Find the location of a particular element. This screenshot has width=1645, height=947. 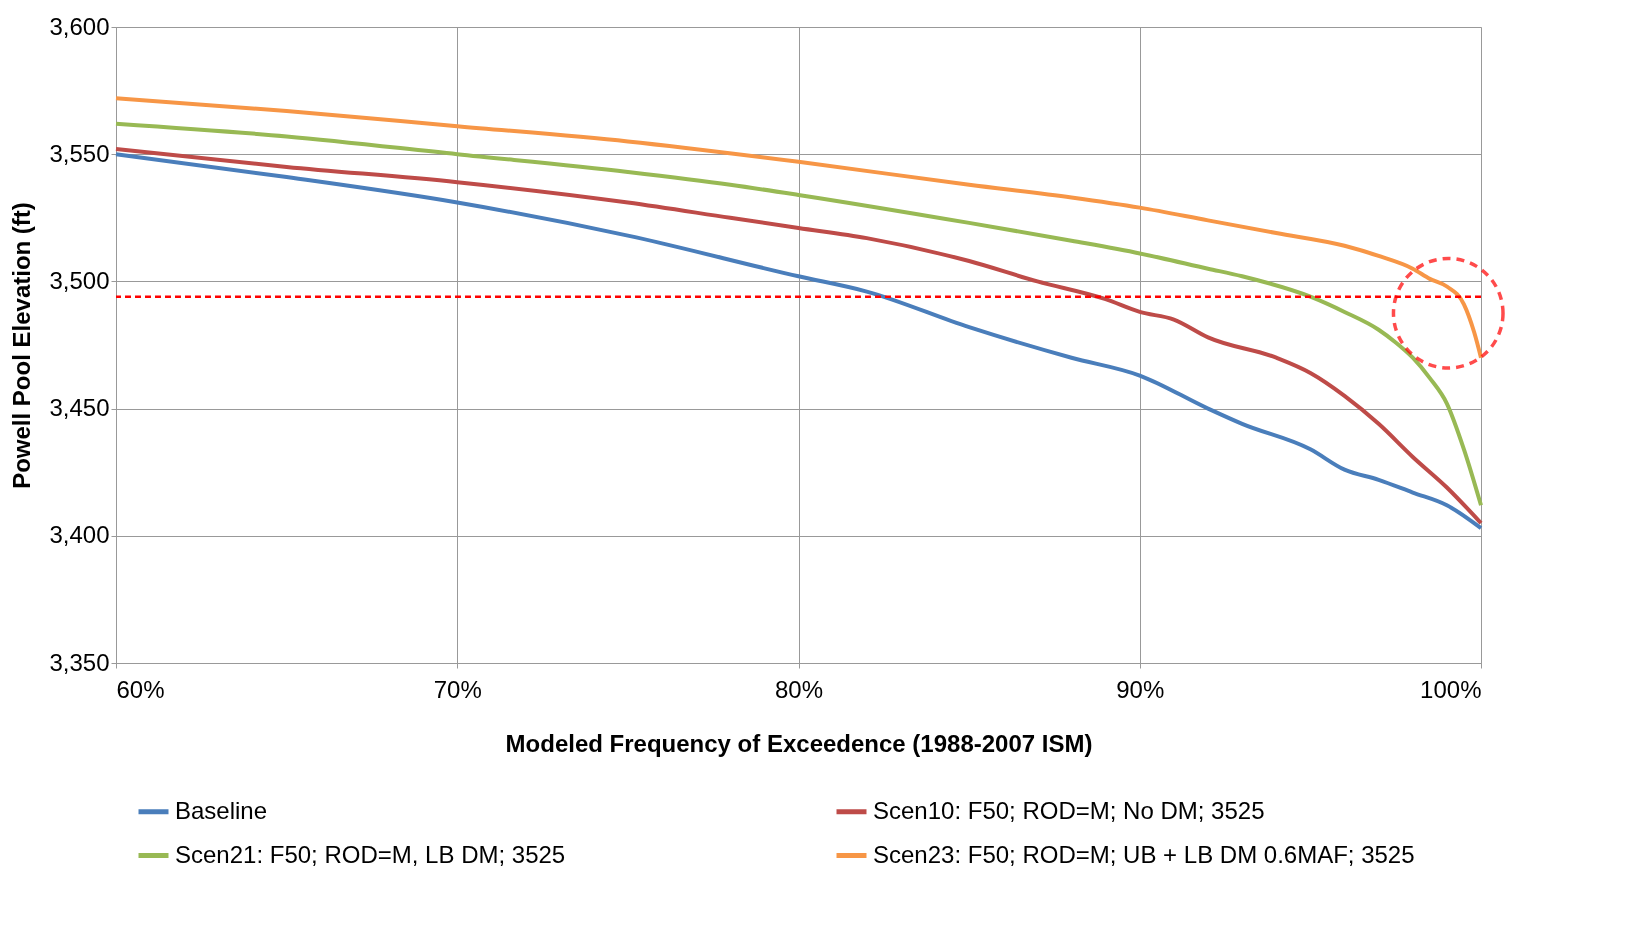

legend-label: Scen21: F50; ROD=M, LB DM; 3525 is located at coordinates (370, 854).